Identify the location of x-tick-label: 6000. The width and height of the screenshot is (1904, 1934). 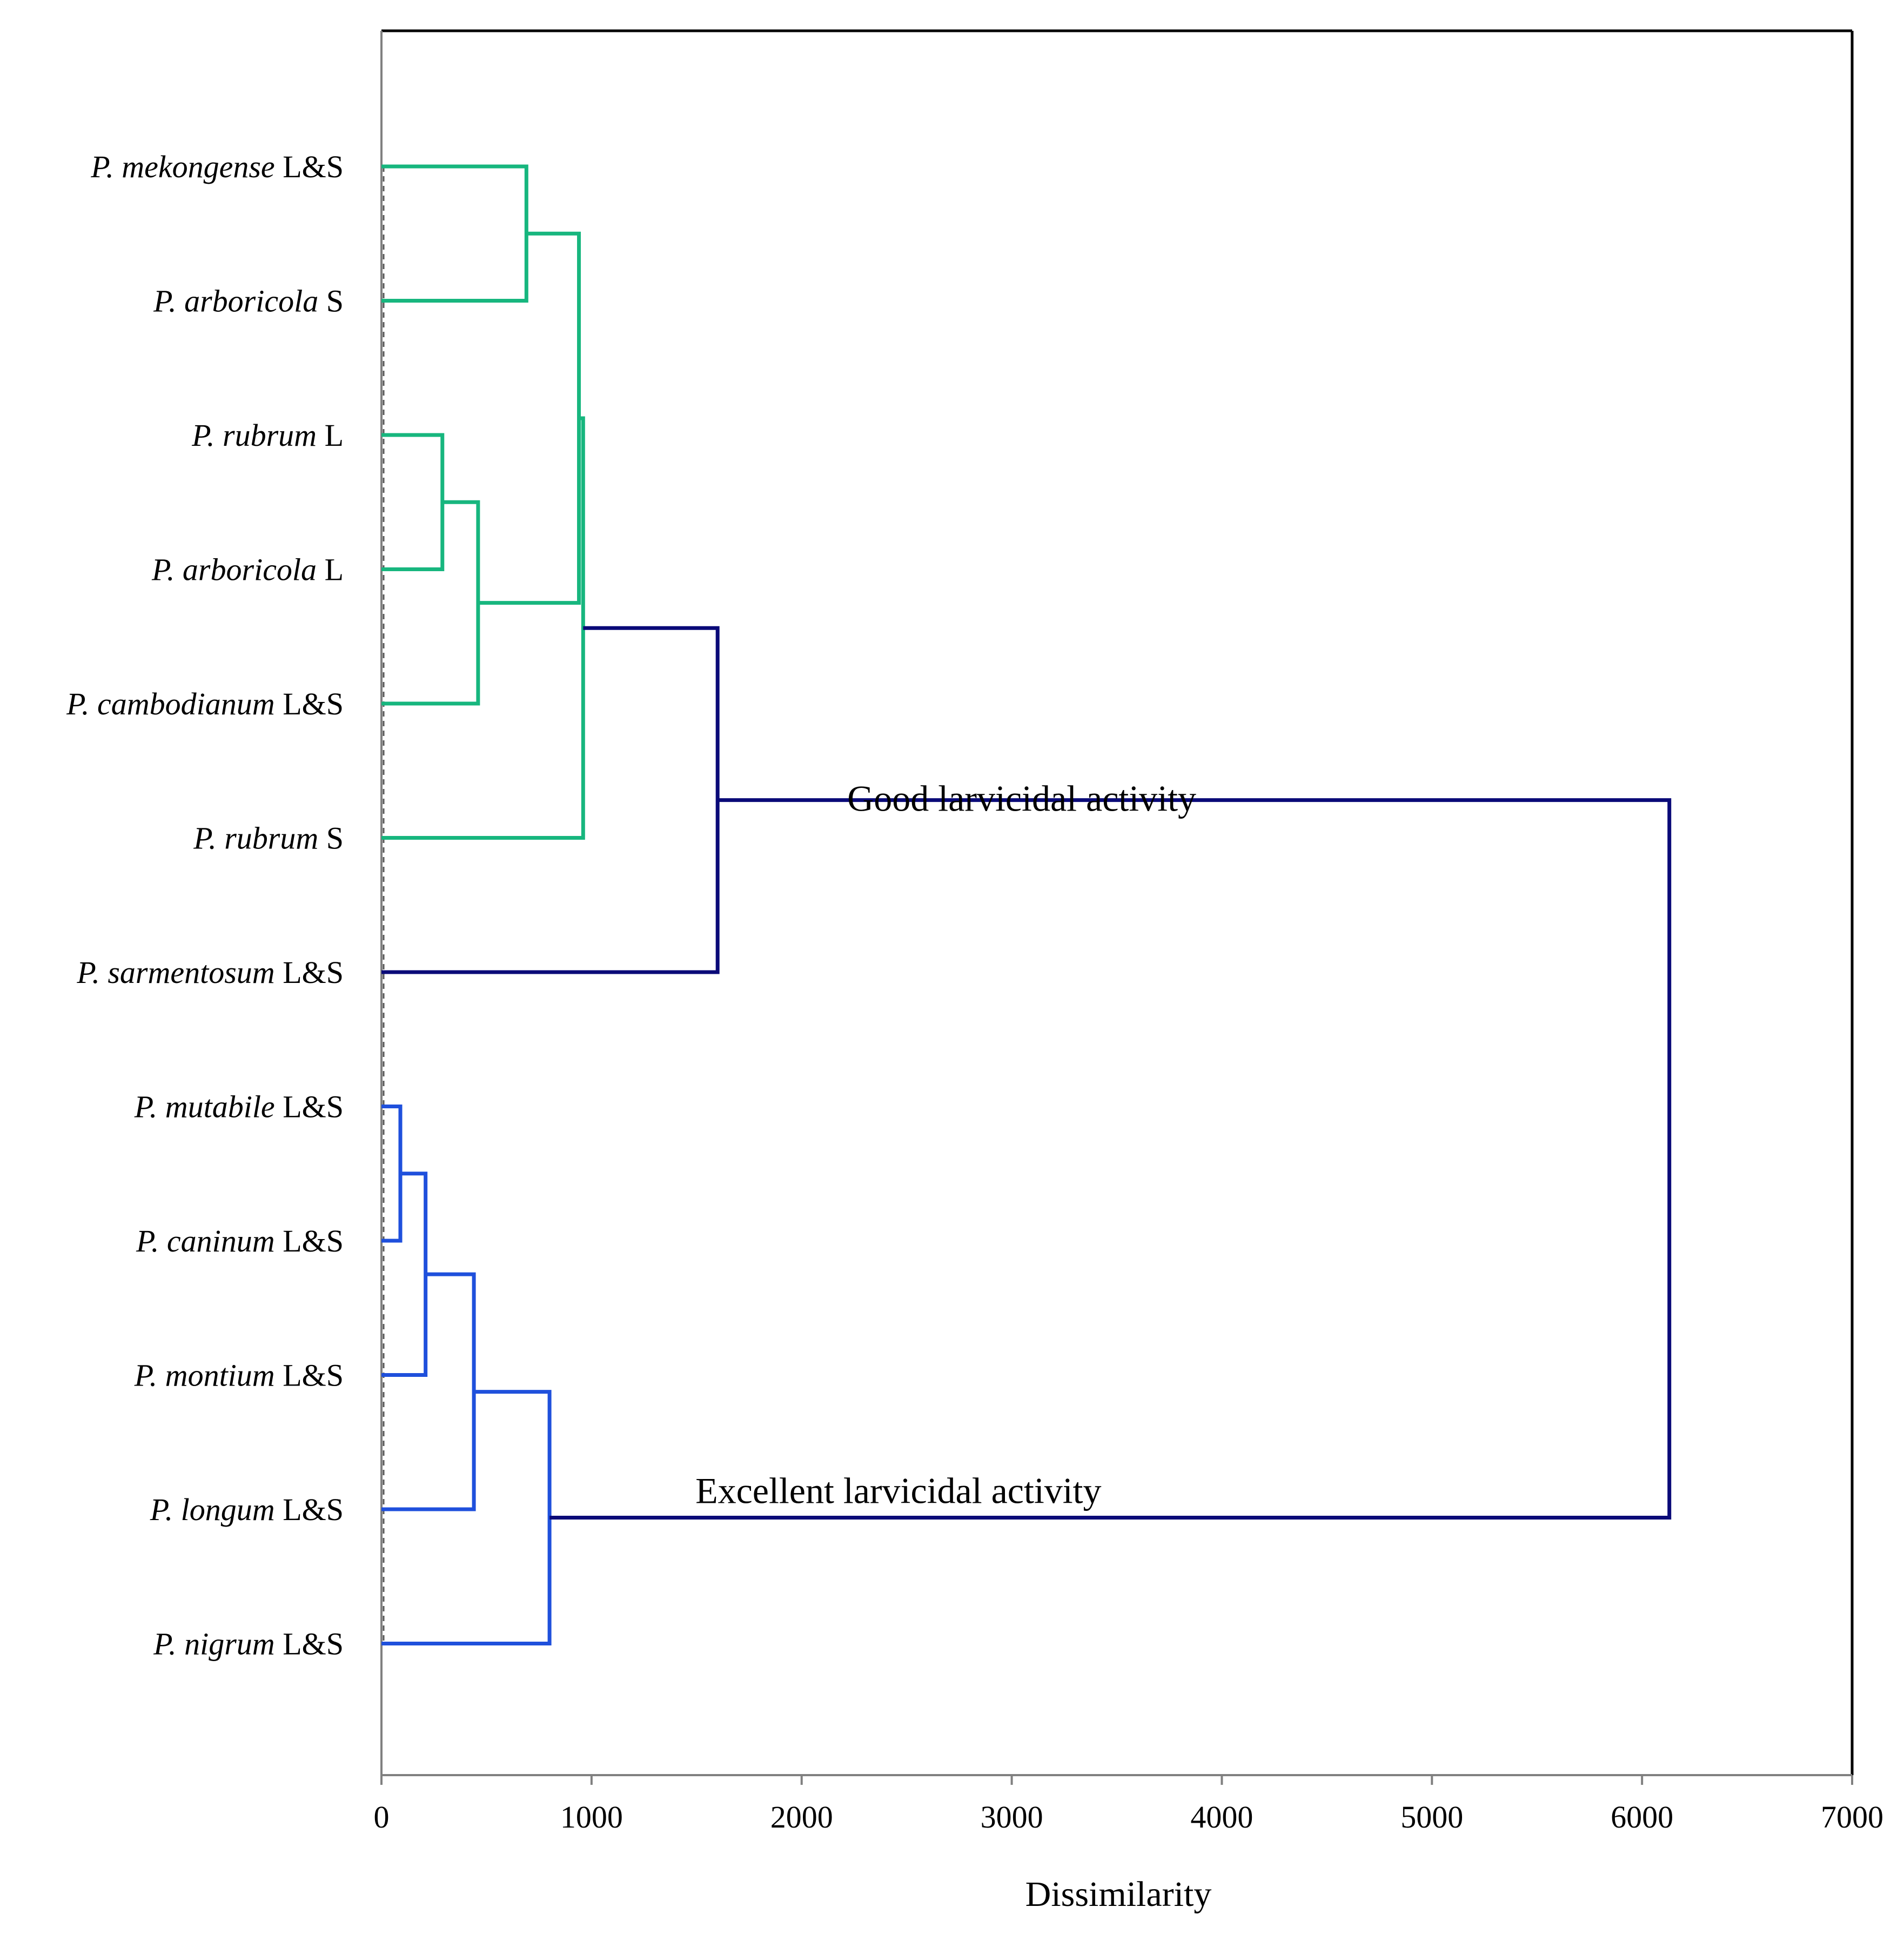
(1642, 1817).